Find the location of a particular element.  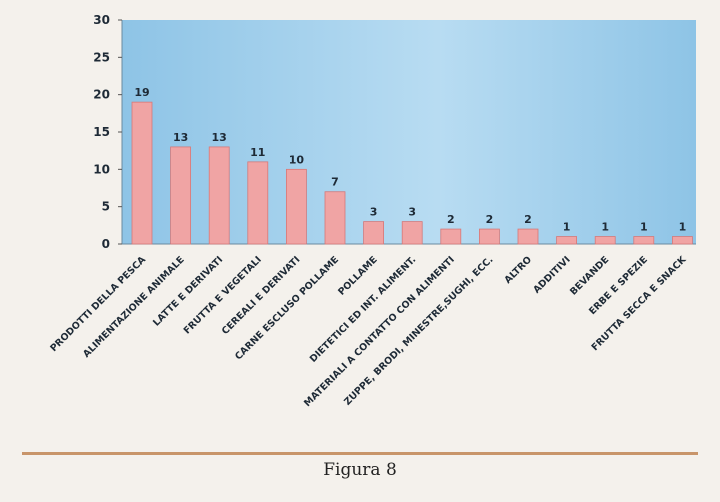

x-tick-label: ZUPPE, BRODI, MINESTRE,SUGHI, ECC. is located at coordinates (418, 330).